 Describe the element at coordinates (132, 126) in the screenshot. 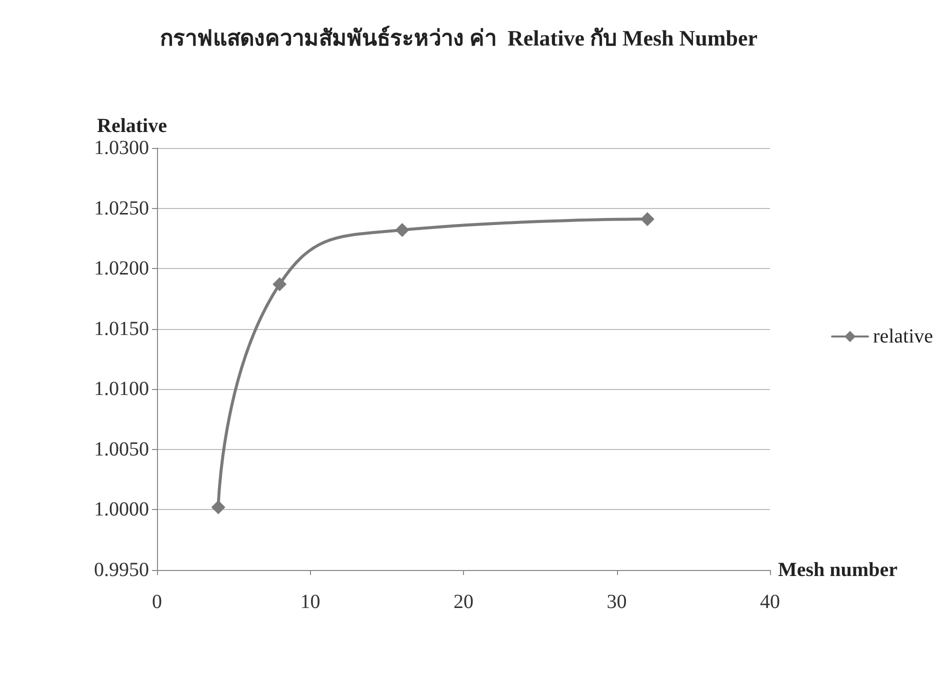

I see `y-axis-title: Relative` at that location.